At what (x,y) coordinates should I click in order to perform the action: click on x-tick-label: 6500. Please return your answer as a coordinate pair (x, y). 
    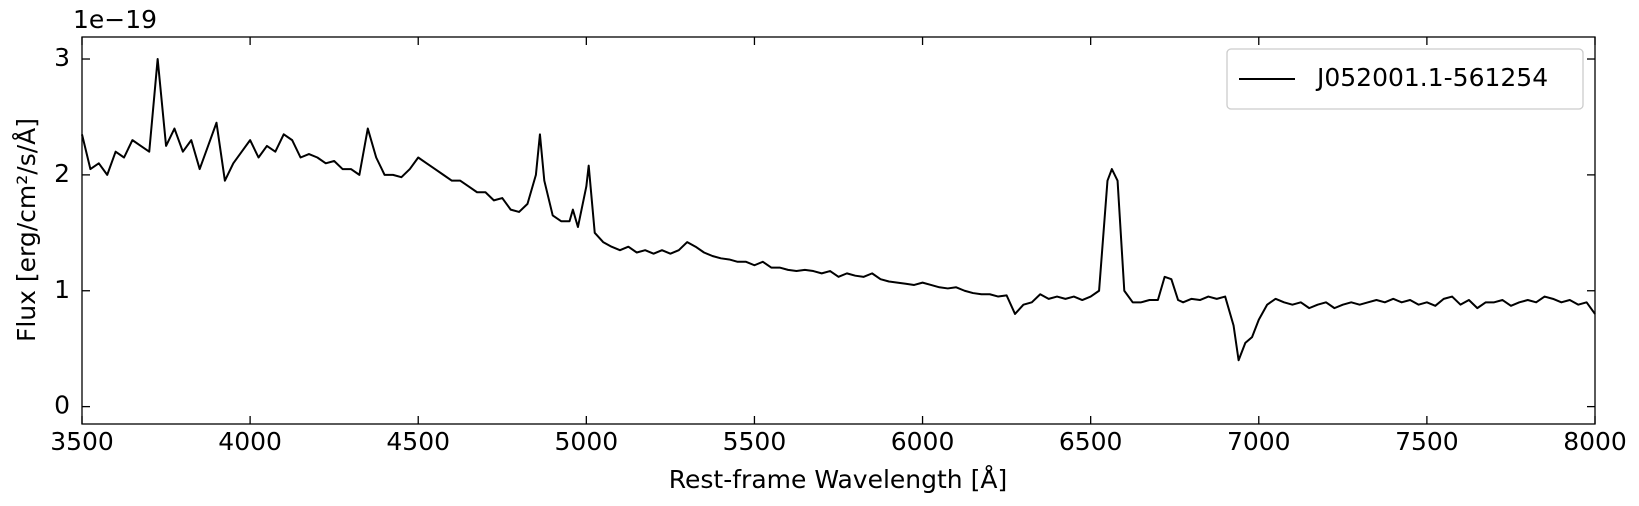
    Looking at the image, I should click on (1091, 441).